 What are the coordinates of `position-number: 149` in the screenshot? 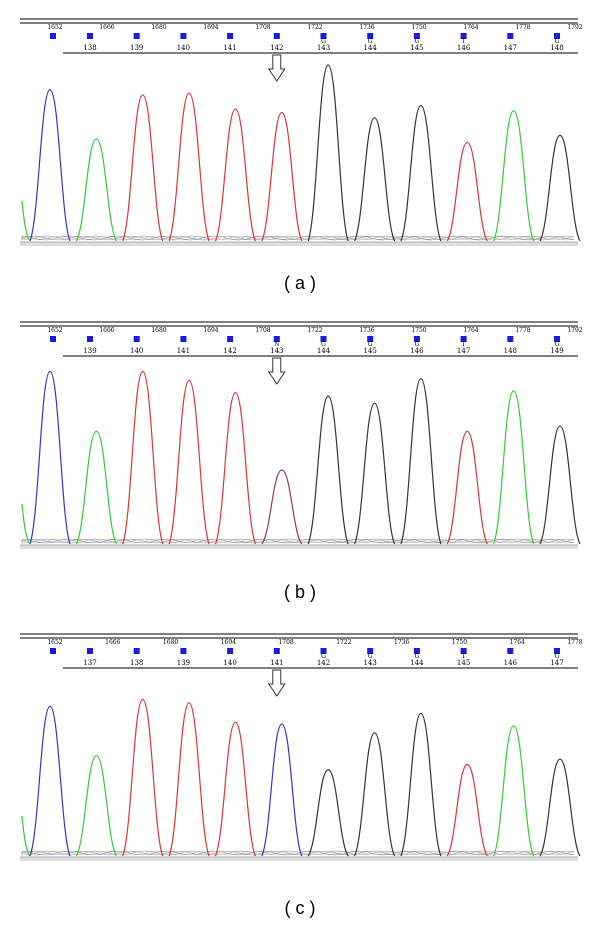 It's located at (556, 351).